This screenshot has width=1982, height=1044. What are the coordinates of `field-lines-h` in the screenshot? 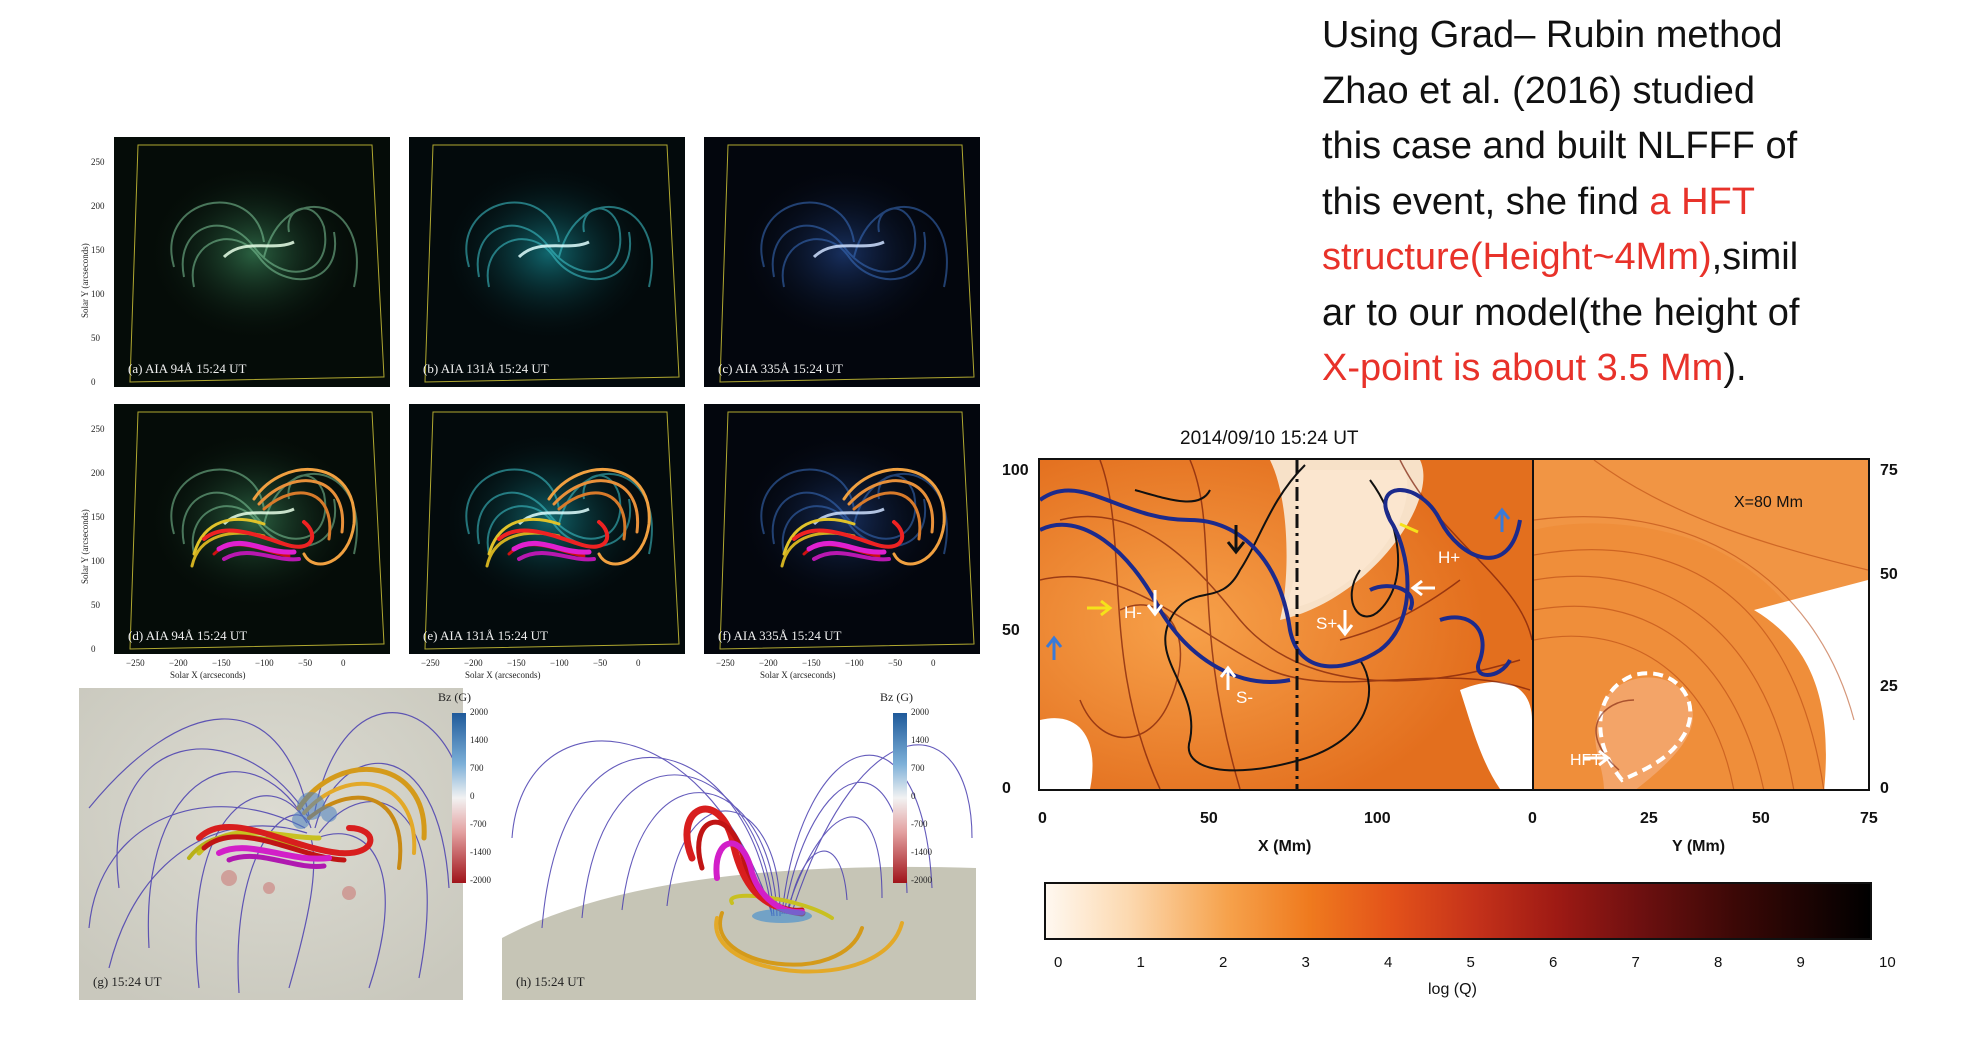 It's located at (739, 870).